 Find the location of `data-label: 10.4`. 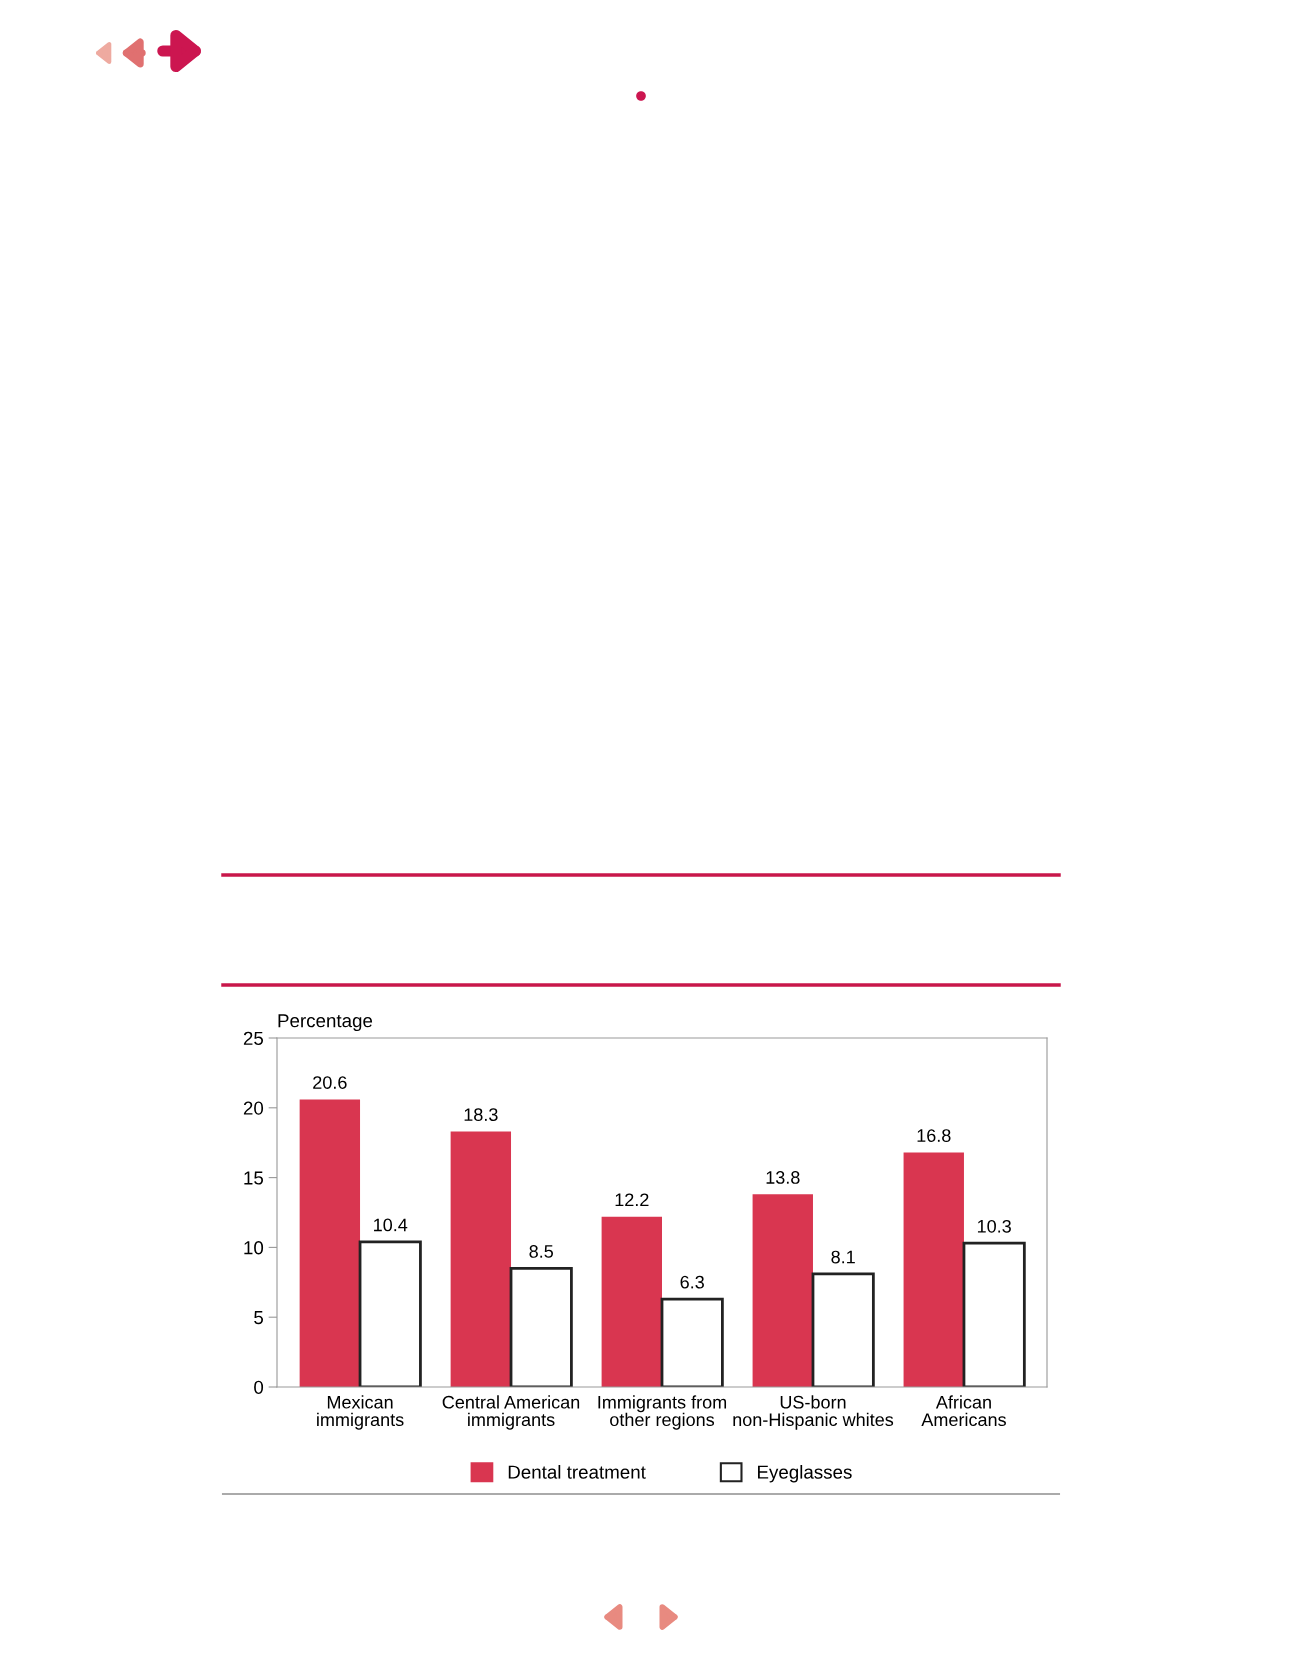

data-label: 10.4 is located at coordinates (391, 1225).